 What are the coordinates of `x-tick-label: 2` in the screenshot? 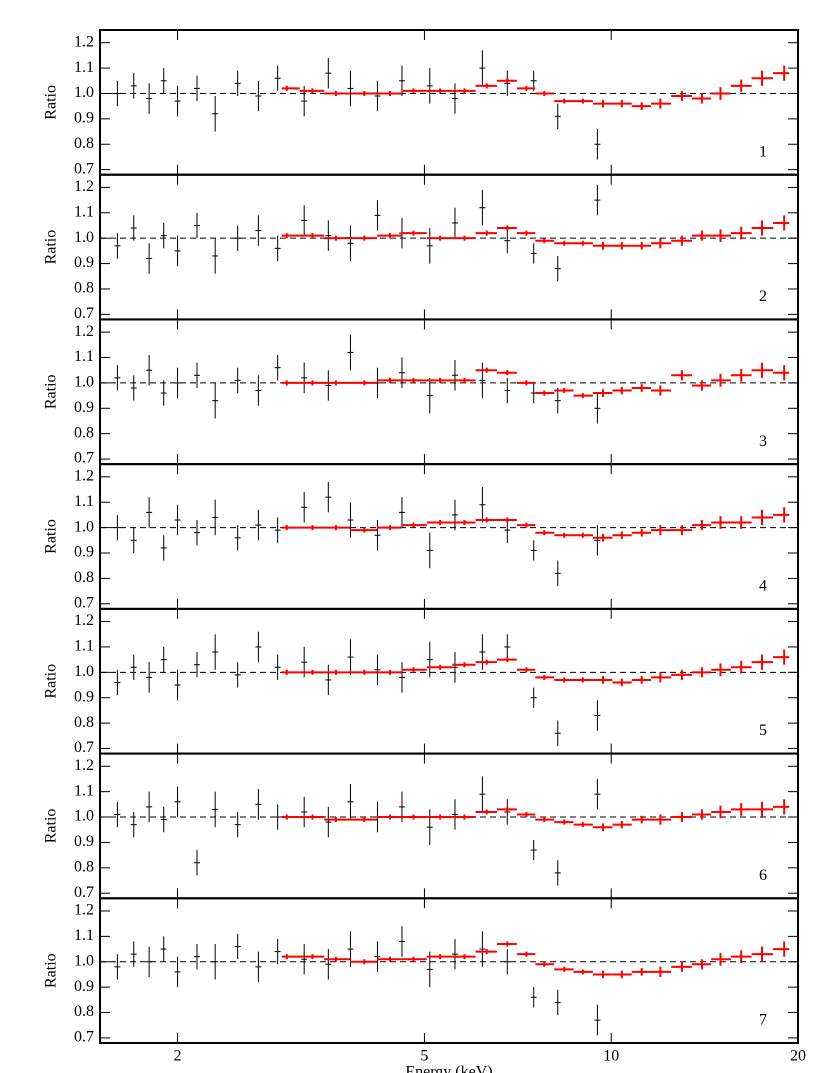 It's located at (178, 1056).